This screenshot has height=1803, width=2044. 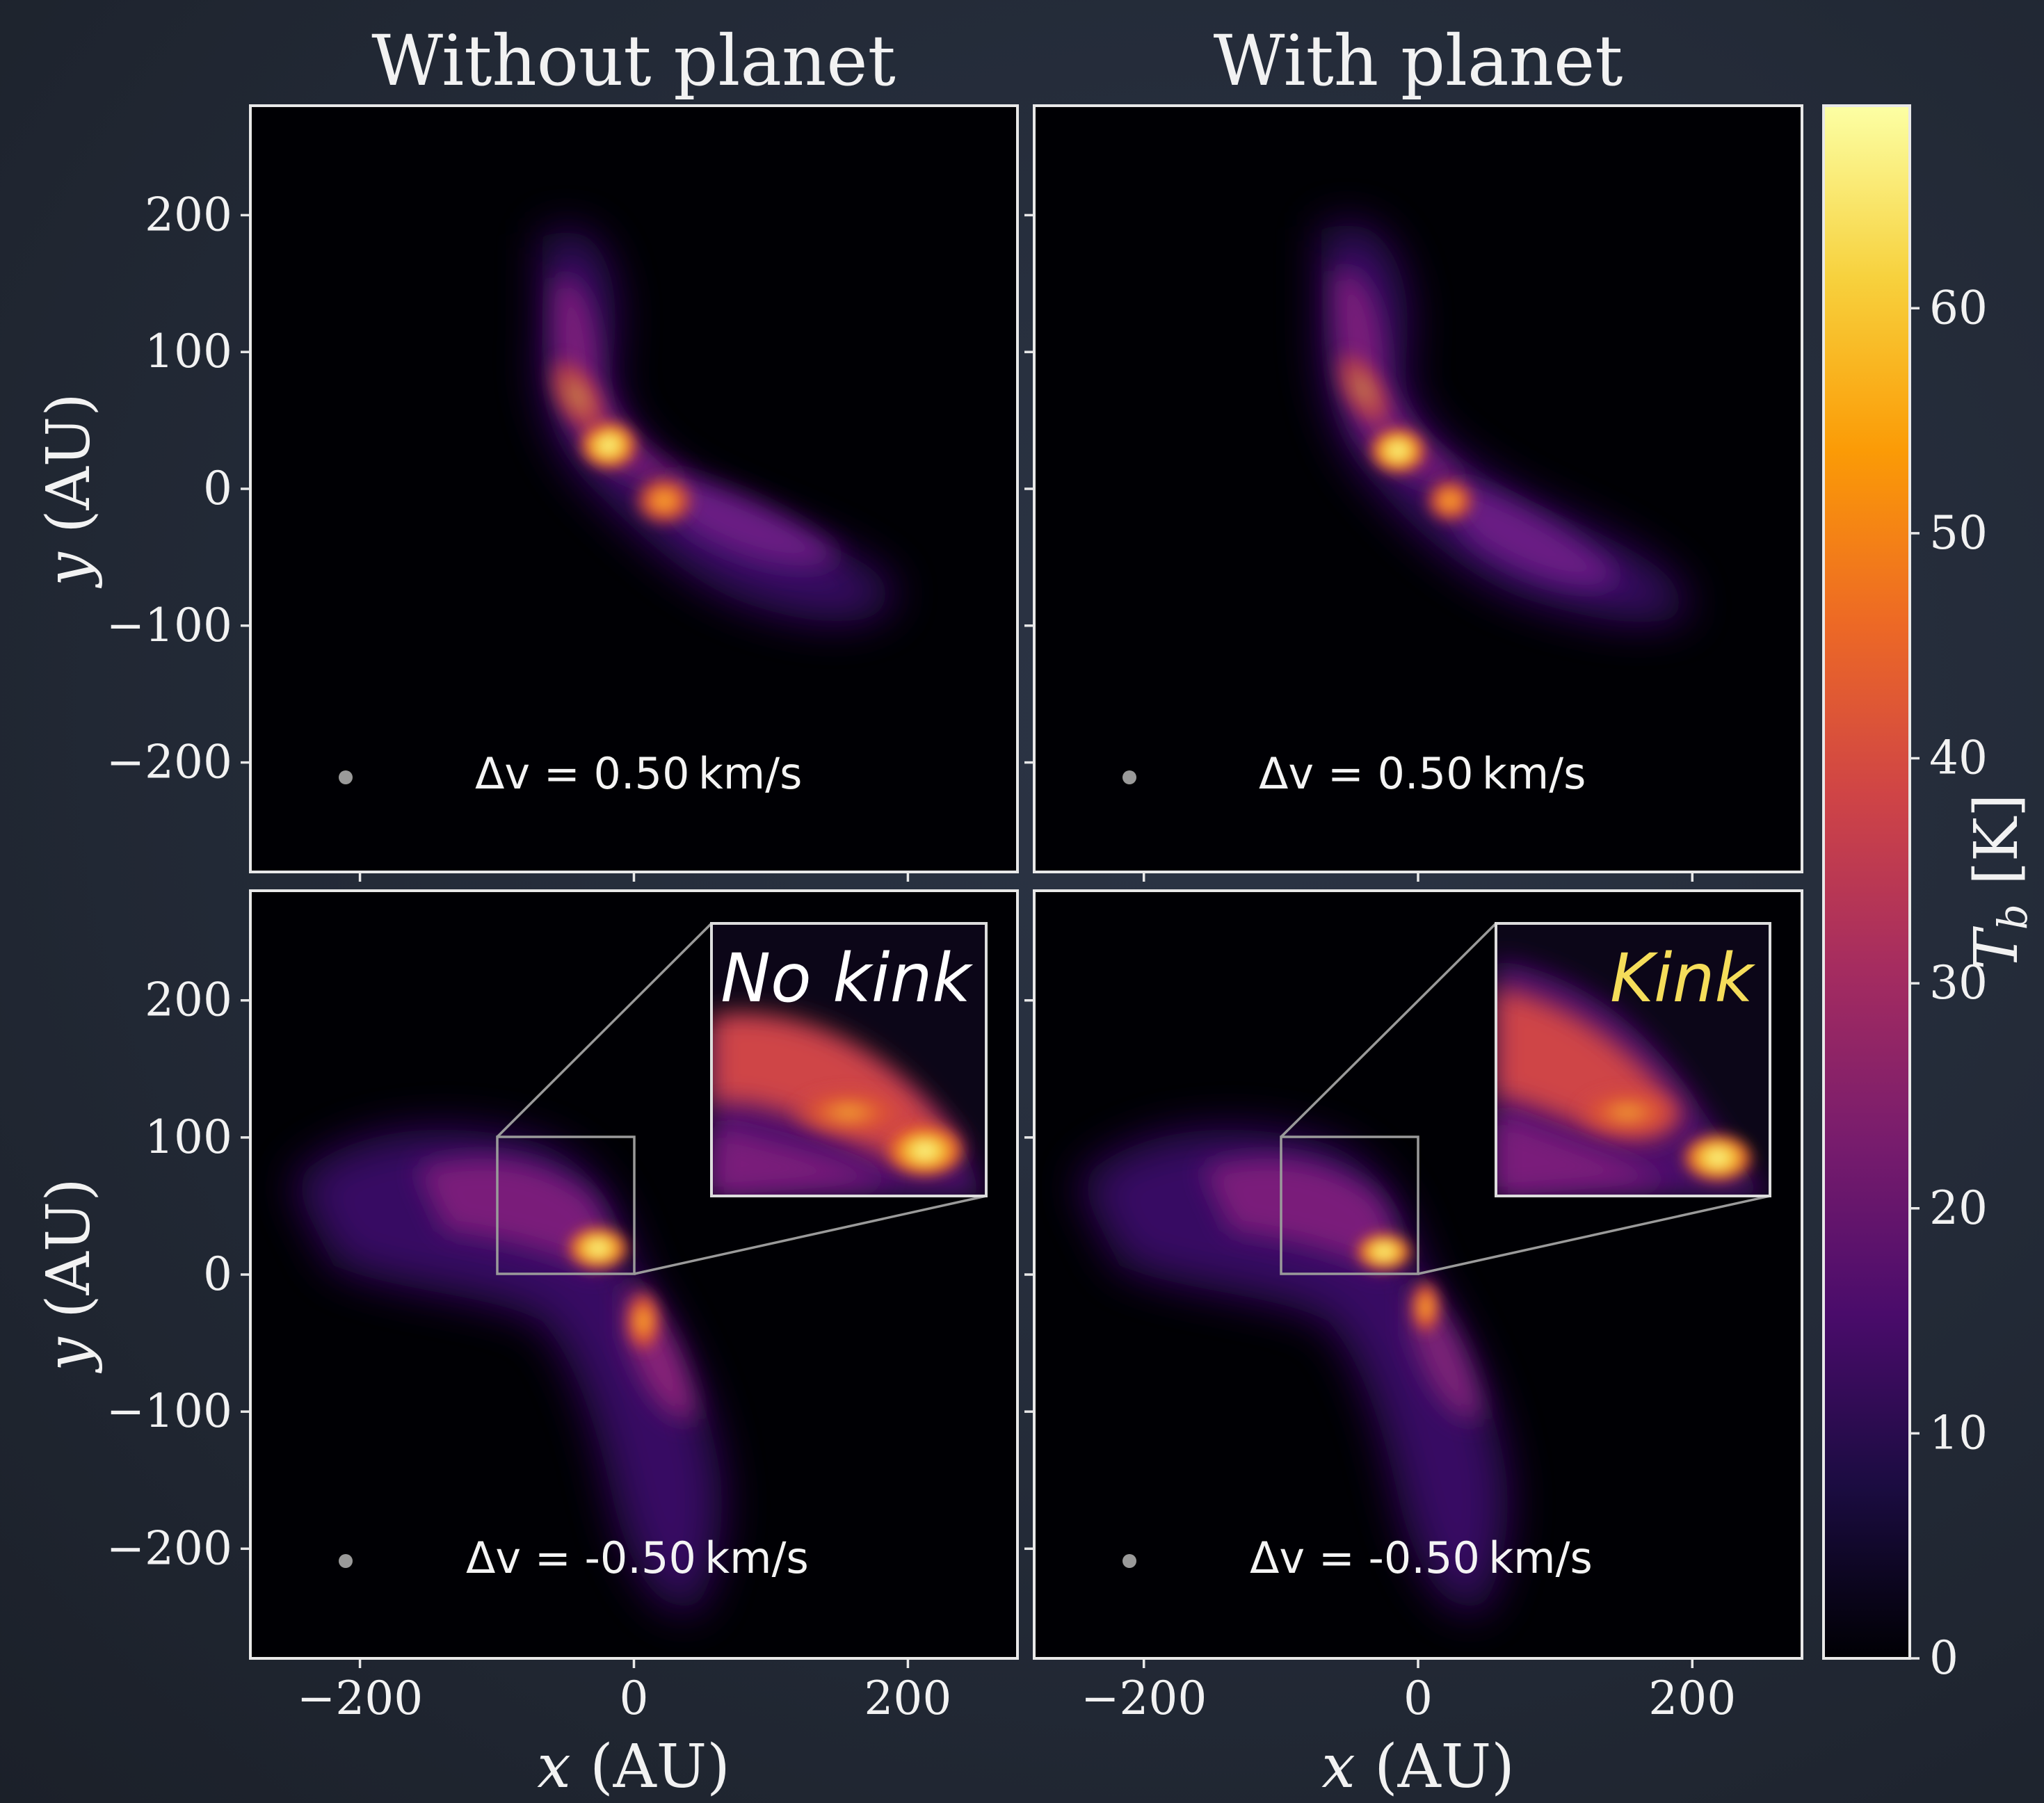 I want to click on x-axis-label-left: x (AU), so click(x=633, y=1767).